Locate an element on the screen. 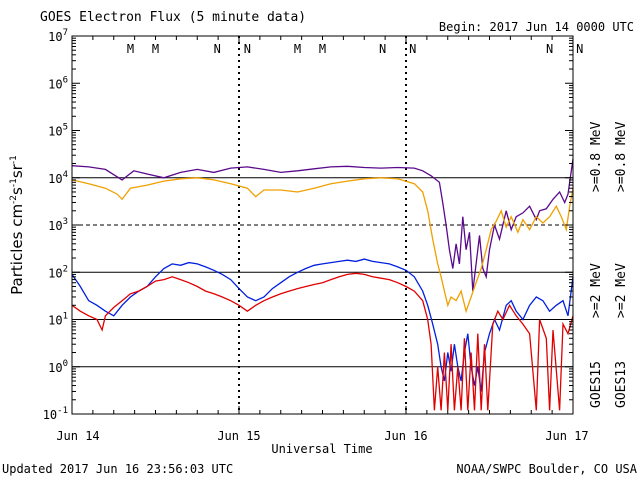  chart-title: GOES Electron Flux (5 minute data) is located at coordinates (173, 17).